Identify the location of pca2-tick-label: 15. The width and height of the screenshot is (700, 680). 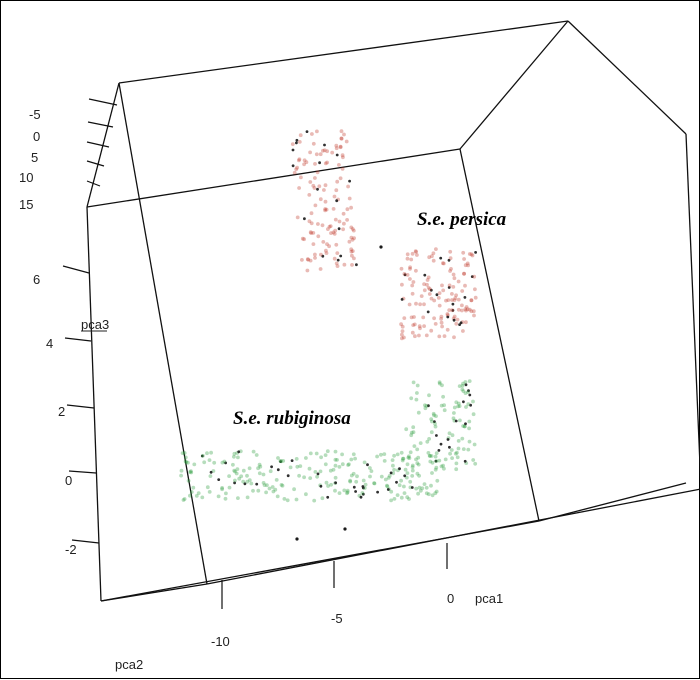
(26, 204).